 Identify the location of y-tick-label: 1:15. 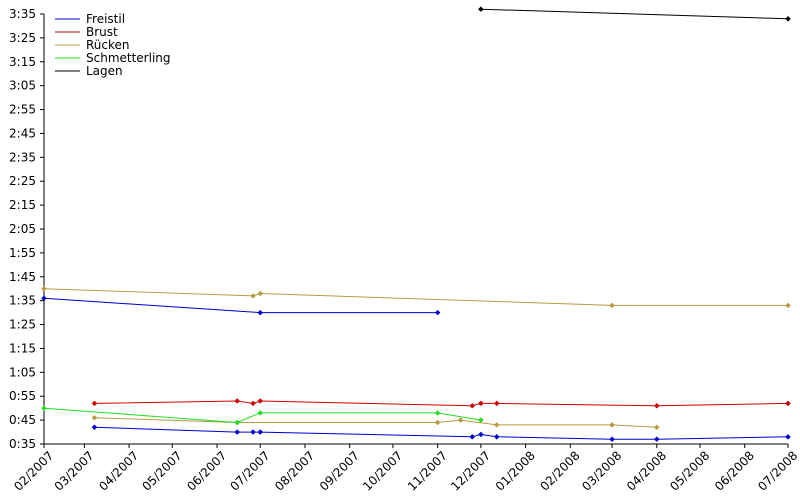
(22, 348).